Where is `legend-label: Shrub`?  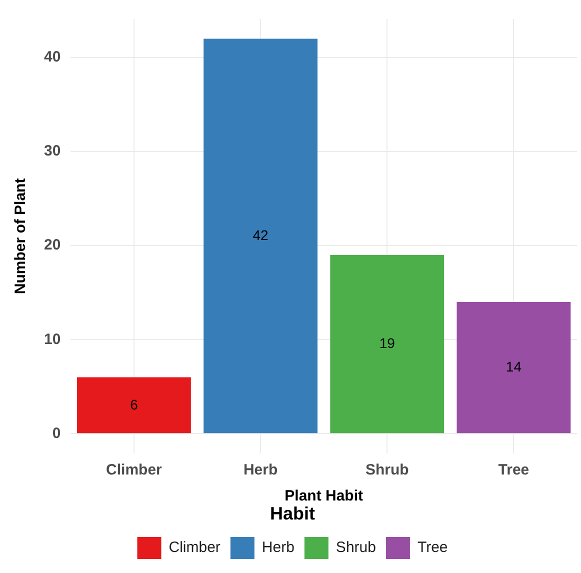 legend-label: Shrub is located at coordinates (356, 547).